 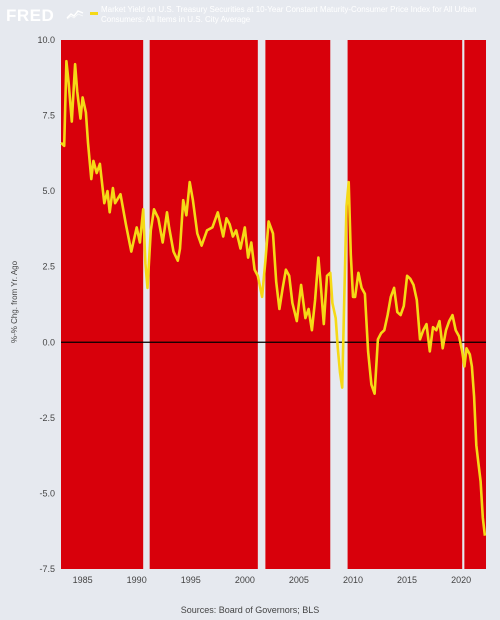 What do you see at coordinates (48, 191) in the screenshot?
I see `y-tick-label: 5.0` at bounding box center [48, 191].